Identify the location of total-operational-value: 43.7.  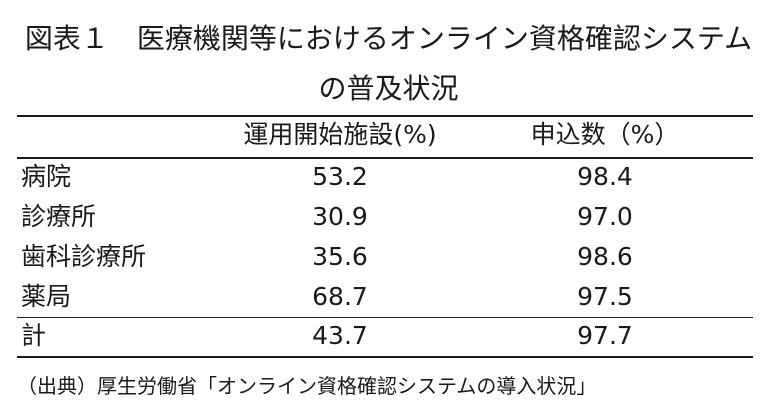
(340, 335).